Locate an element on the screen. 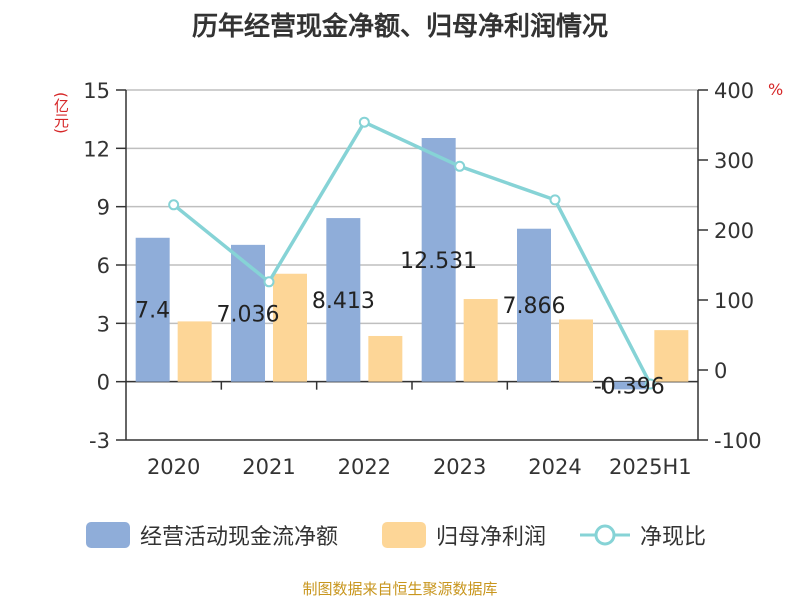 The width and height of the screenshot is (800, 600). left-axis-tick-label: 6 is located at coordinates (103, 266).